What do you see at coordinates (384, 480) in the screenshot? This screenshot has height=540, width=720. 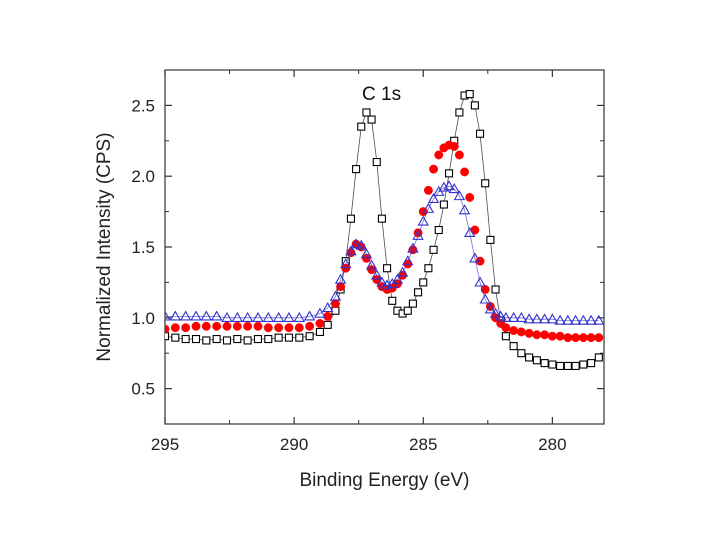 I see `x-axis-title: Binding Energy (eV)` at bounding box center [384, 480].